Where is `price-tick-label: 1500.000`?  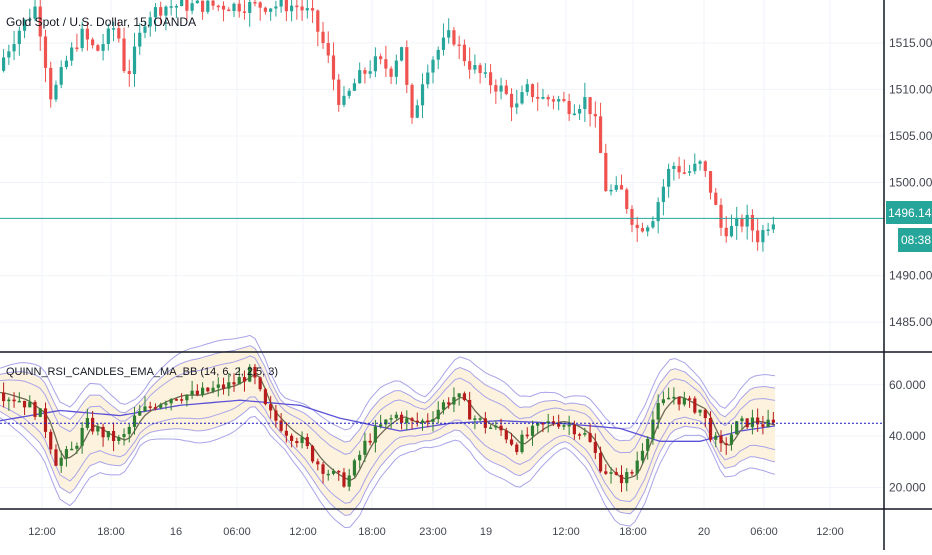 price-tick-label: 1500.000 is located at coordinates (910, 183).